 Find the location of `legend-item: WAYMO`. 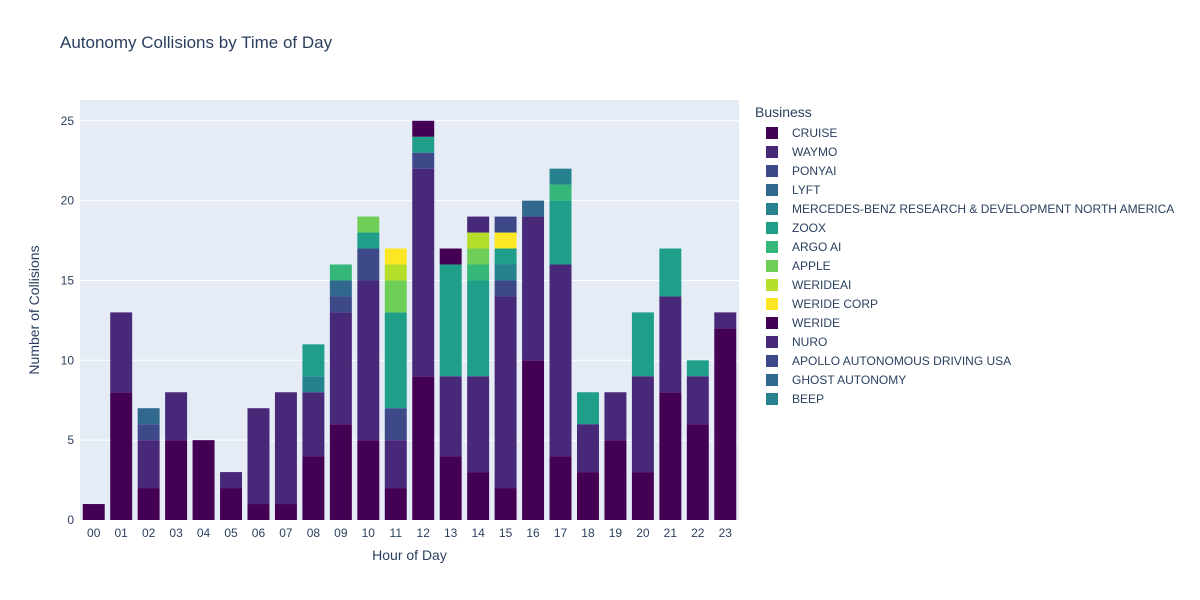

legend-item: WAYMO is located at coordinates (964, 151).